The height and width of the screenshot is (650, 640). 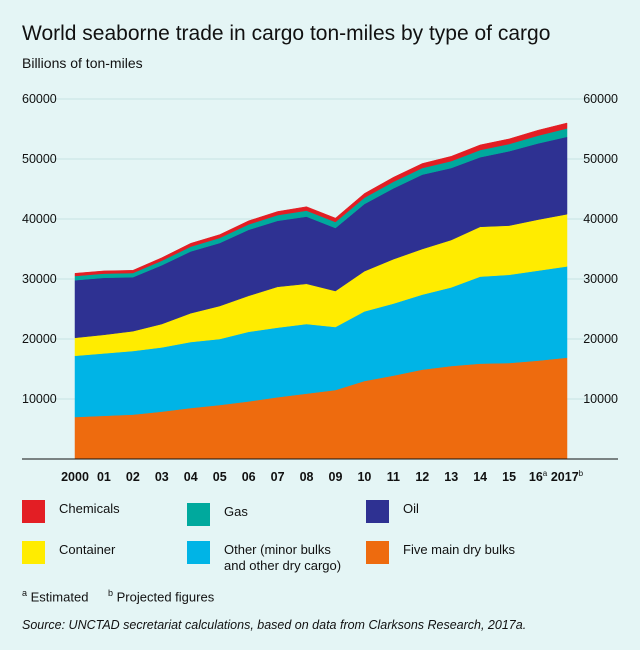 I want to click on y-tick-right-60000: 60000, so click(x=600, y=99).